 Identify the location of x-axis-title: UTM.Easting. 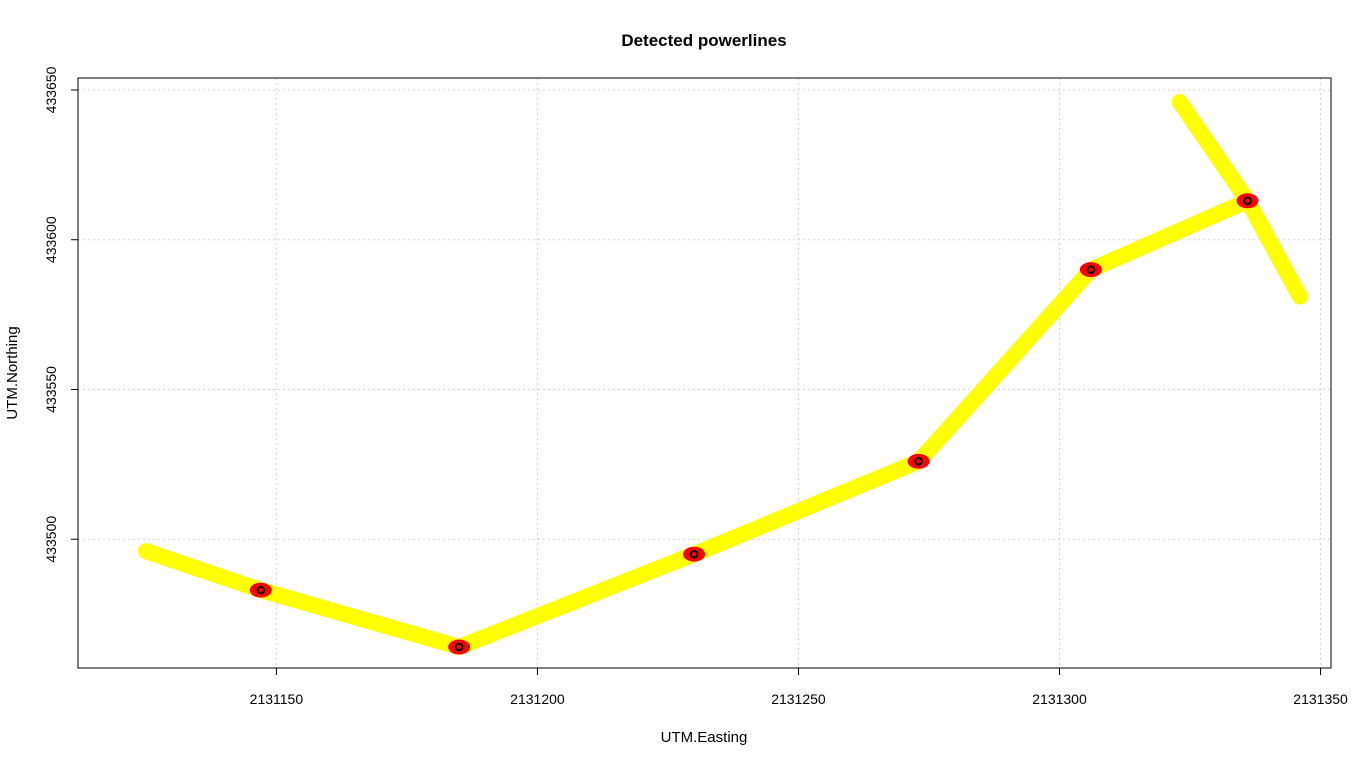
(704, 737).